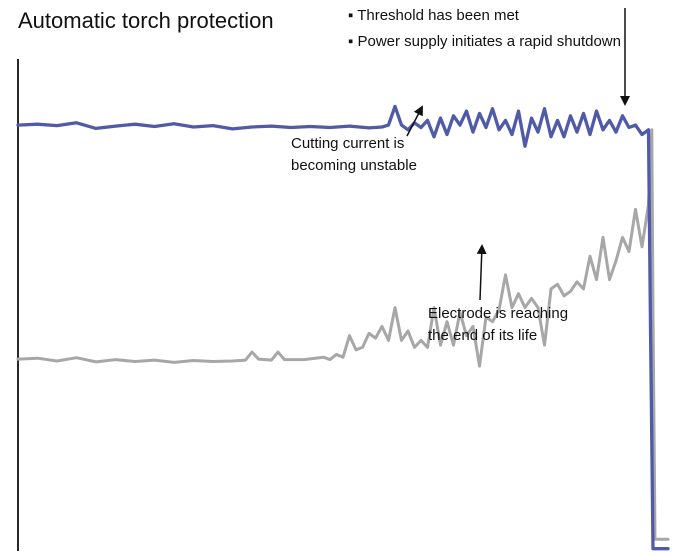  I want to click on electrode-annotation-line-2: the end of its life, so click(482, 335).